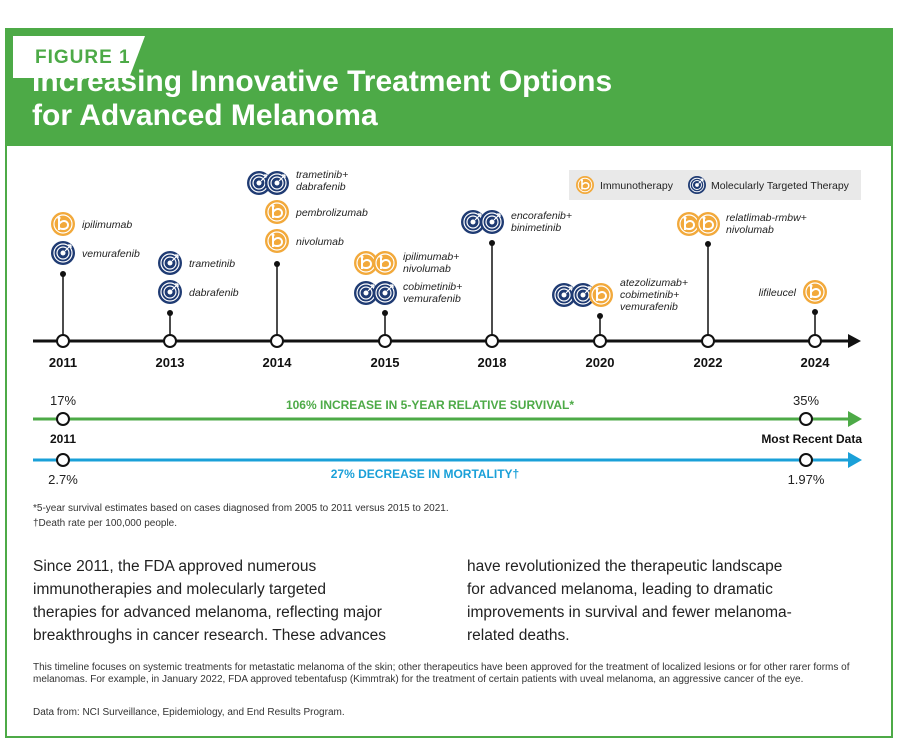 The width and height of the screenshot is (900, 747). I want to click on drug-label: ipilimumab, so click(107, 225).